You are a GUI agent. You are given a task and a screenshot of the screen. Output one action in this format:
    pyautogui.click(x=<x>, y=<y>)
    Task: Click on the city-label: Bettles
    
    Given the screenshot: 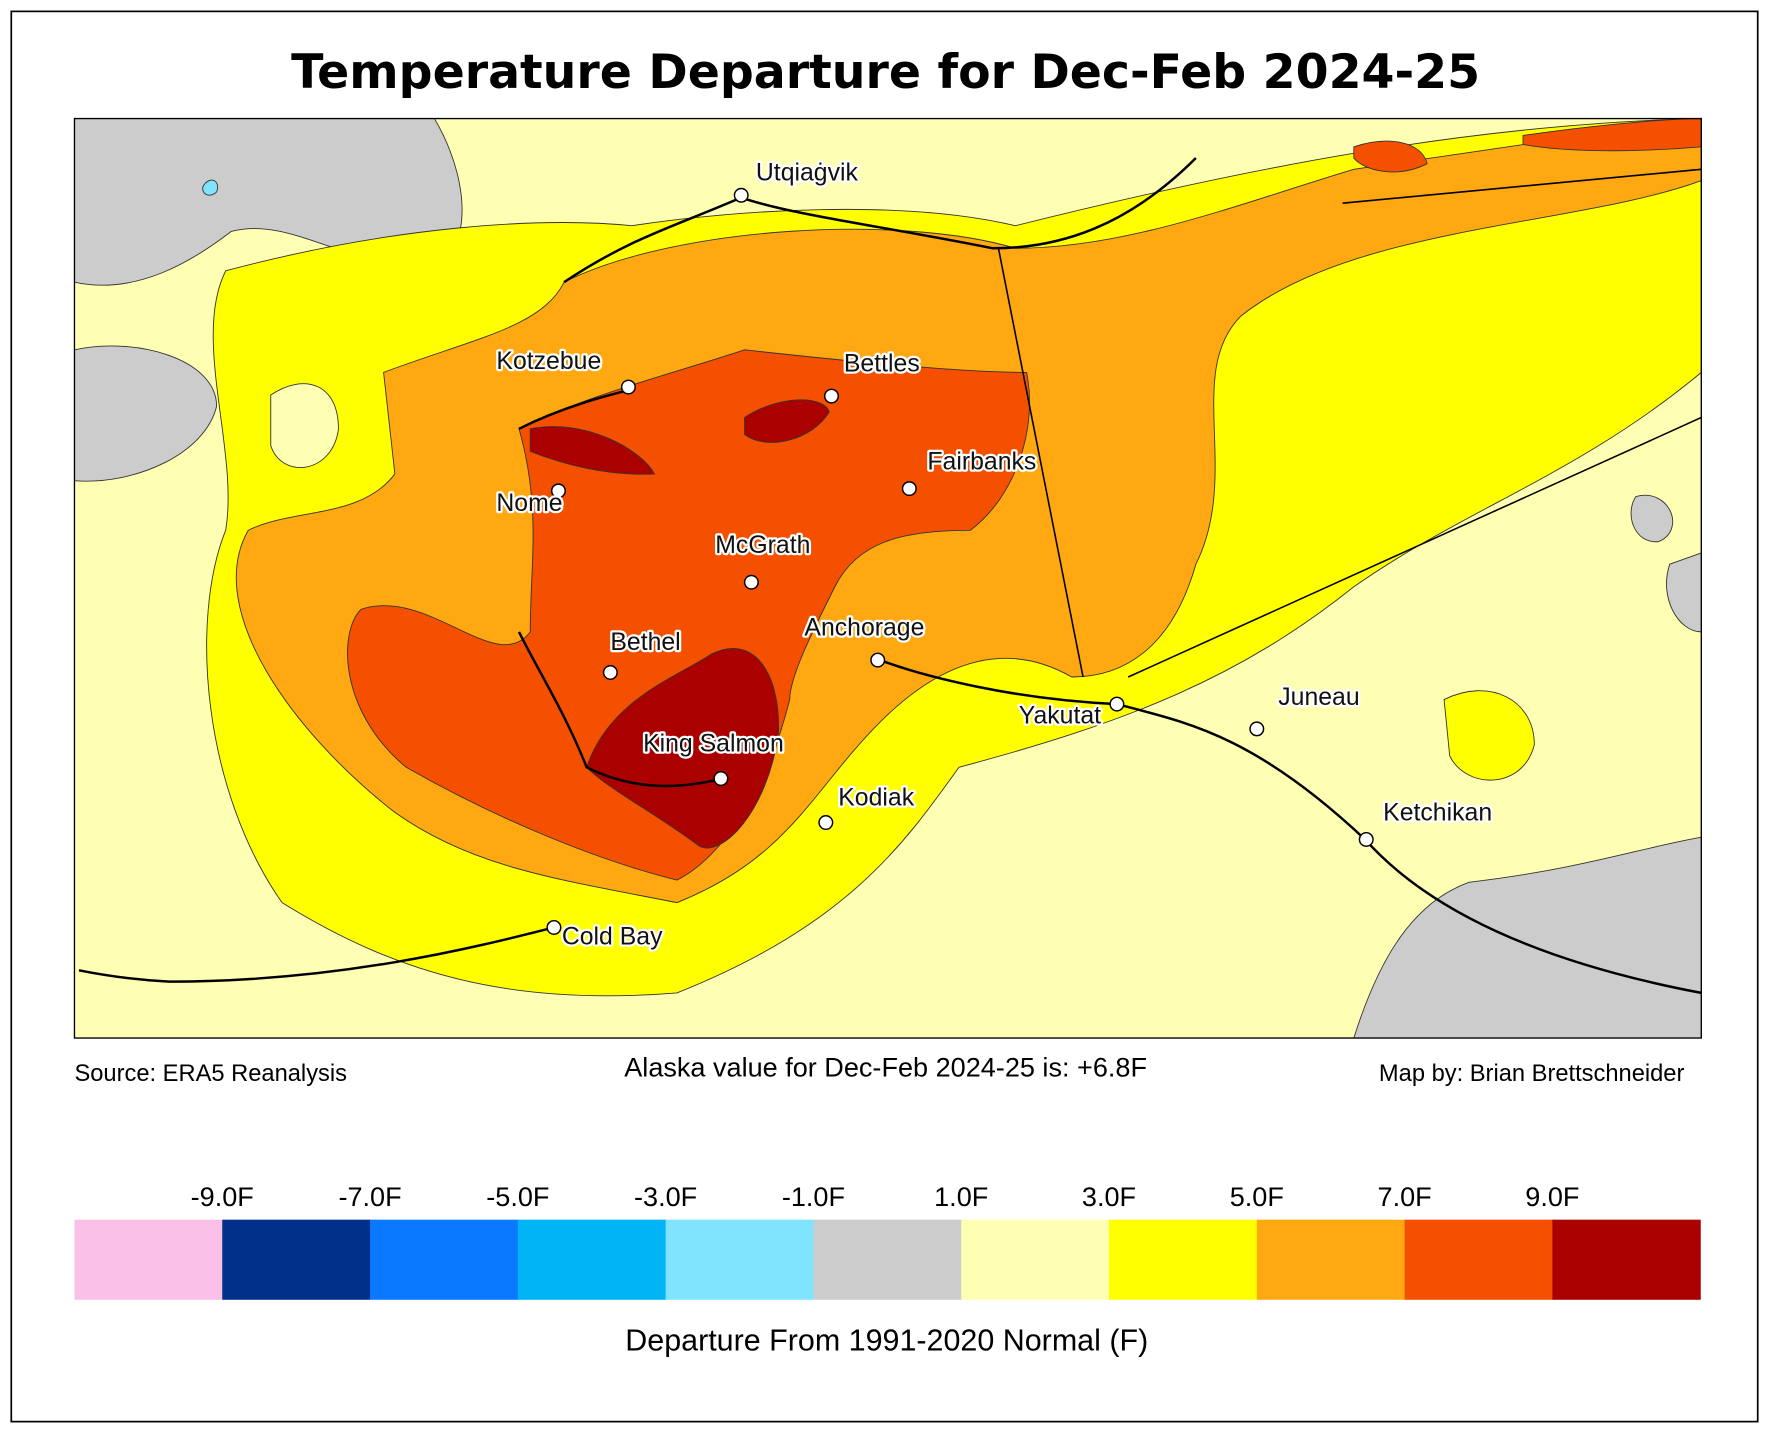 What is the action you would take?
    pyautogui.click(x=882, y=363)
    